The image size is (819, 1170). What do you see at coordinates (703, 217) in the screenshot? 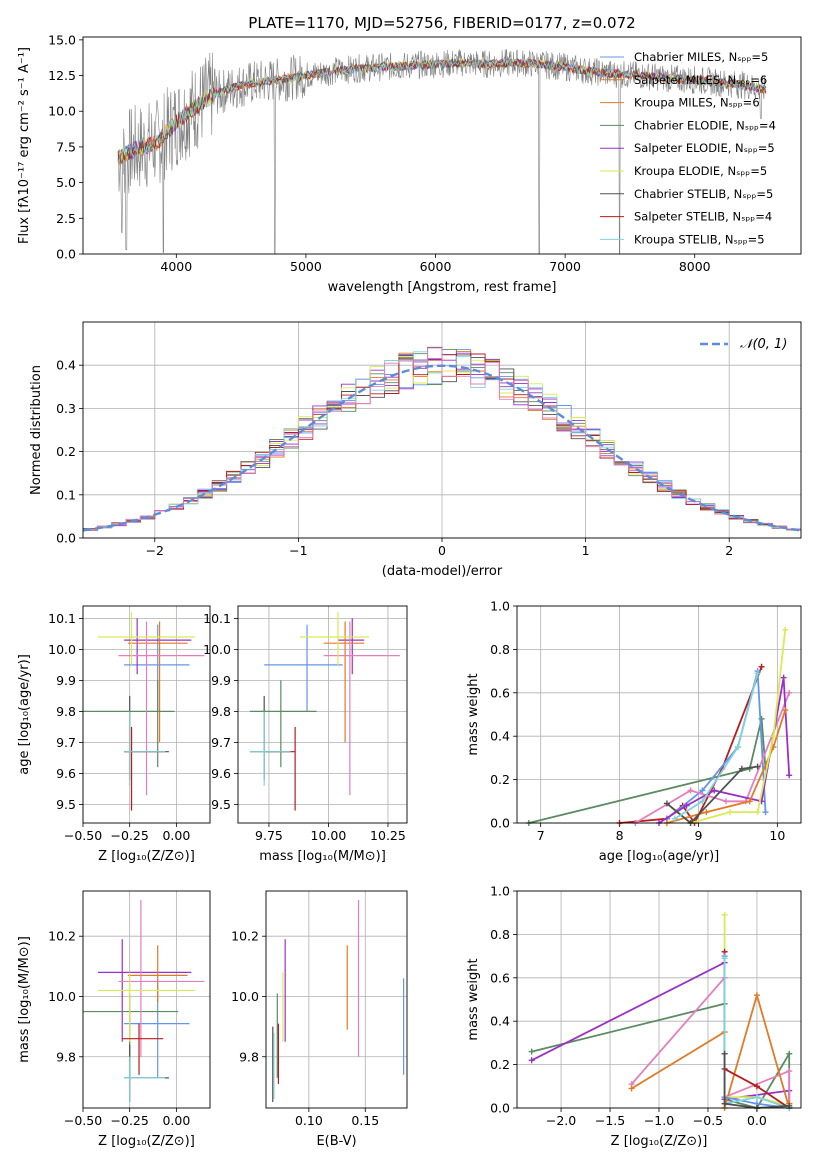
I see `legend-label: Salpeter STELIB, Nₛₚₚ=4` at bounding box center [703, 217].